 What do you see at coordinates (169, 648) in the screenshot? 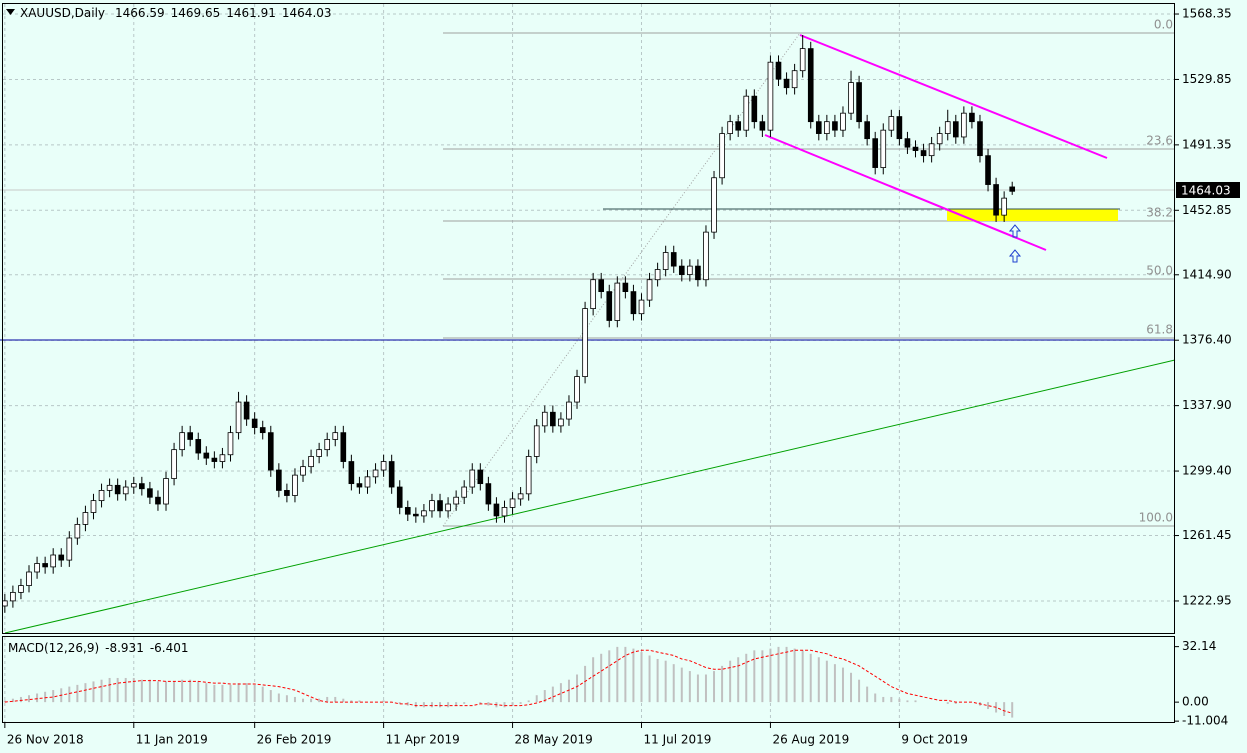
I see `signal-value: -6.401` at bounding box center [169, 648].